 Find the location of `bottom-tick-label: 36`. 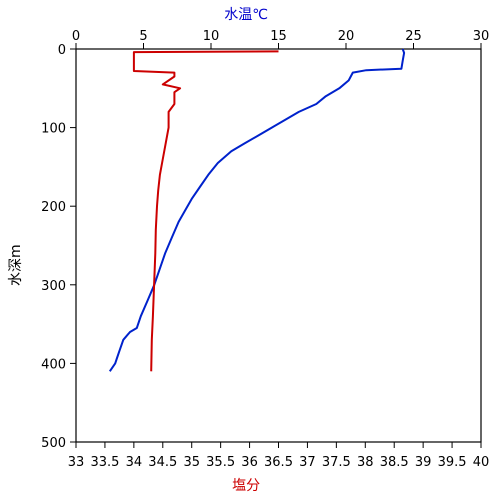

bottom-tick-label: 36 is located at coordinates (249, 462).